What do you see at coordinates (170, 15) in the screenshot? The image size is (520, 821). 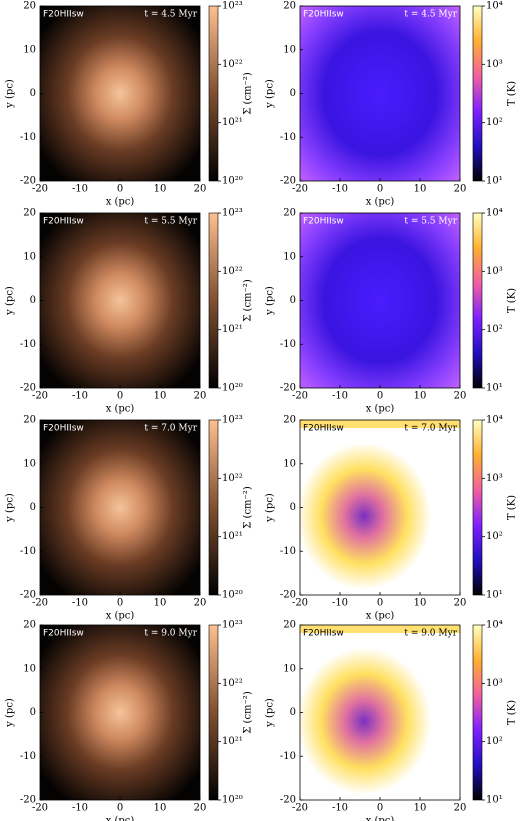 I see `time-label: t = 4.5 Myr` at bounding box center [170, 15].